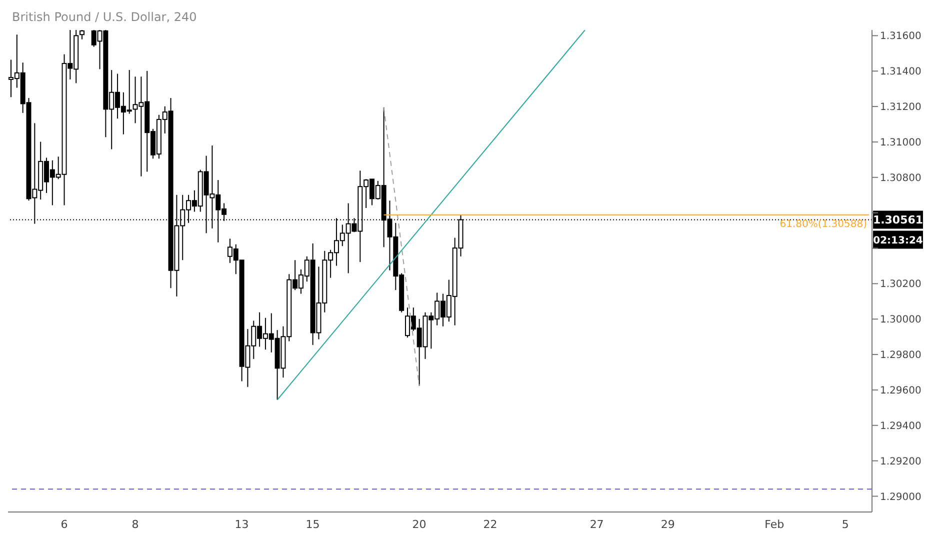 This screenshot has width=932, height=550. I want to click on y-tick-label: 1.31200, so click(901, 108).